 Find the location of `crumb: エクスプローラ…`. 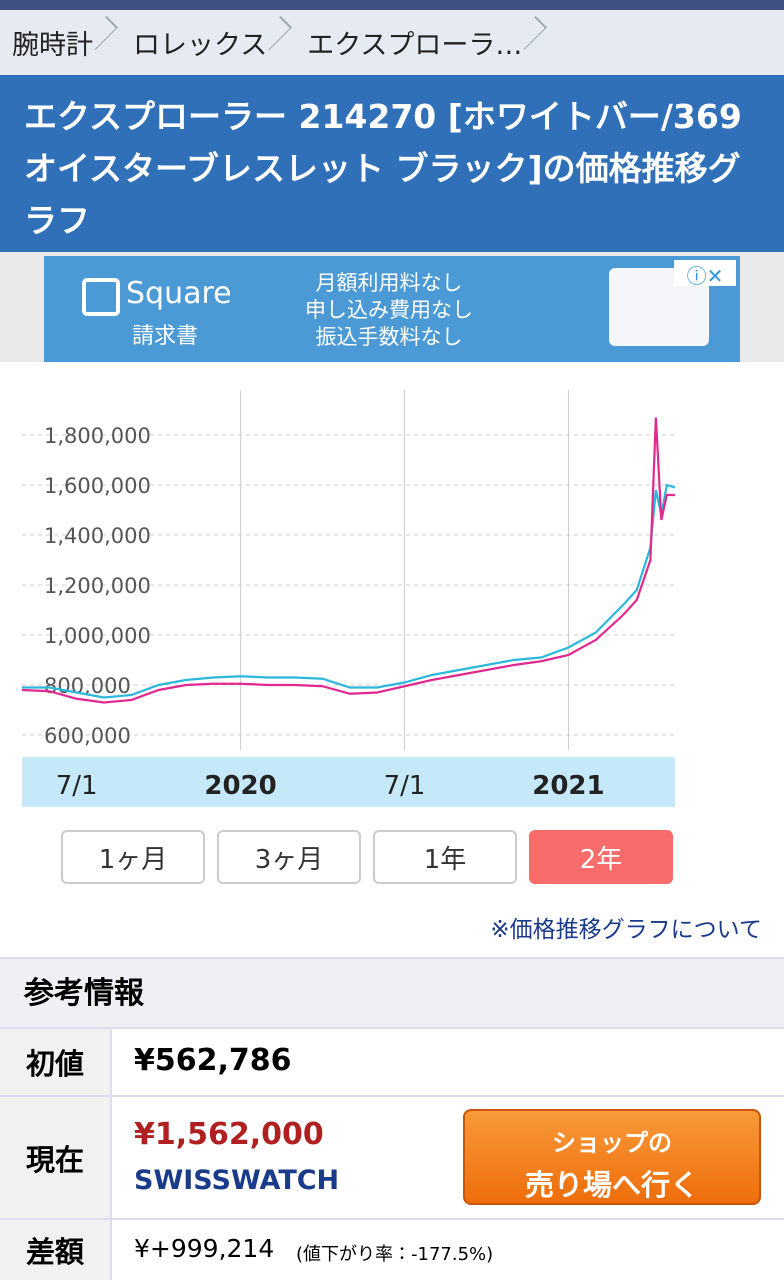

crumb: エクスプローラ… is located at coordinates (422, 42).